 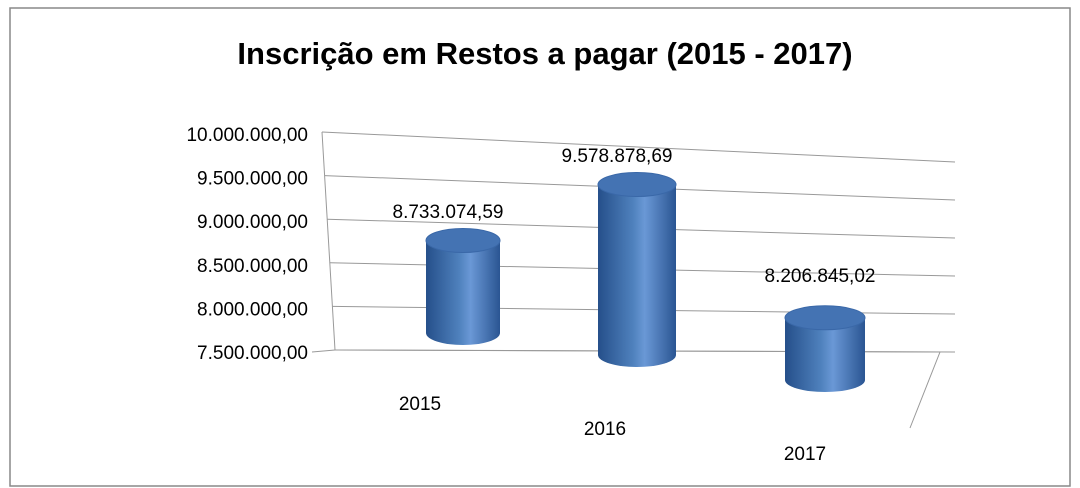 What do you see at coordinates (448, 212) in the screenshot?
I see `value-label: 8.733.074,59` at bounding box center [448, 212].